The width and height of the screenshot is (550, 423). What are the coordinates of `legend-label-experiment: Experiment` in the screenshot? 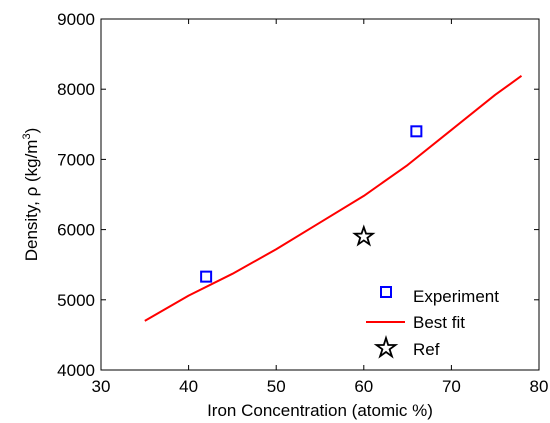 It's located at (456, 296).